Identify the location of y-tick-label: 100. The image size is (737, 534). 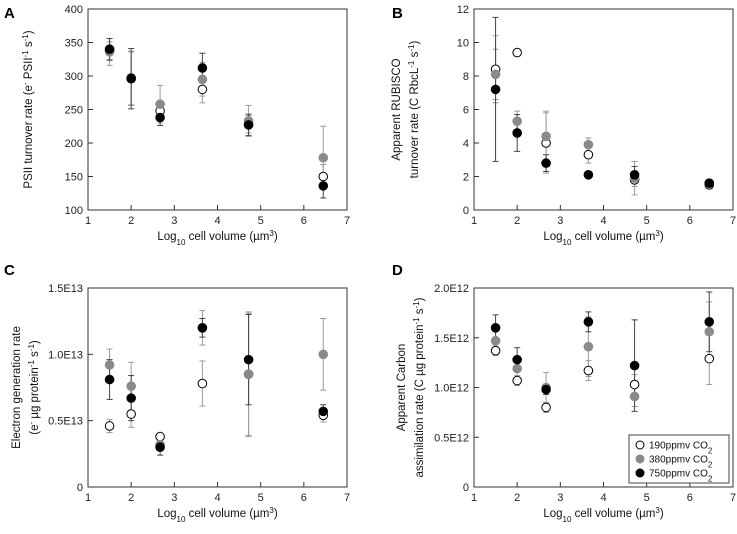
(74, 211).